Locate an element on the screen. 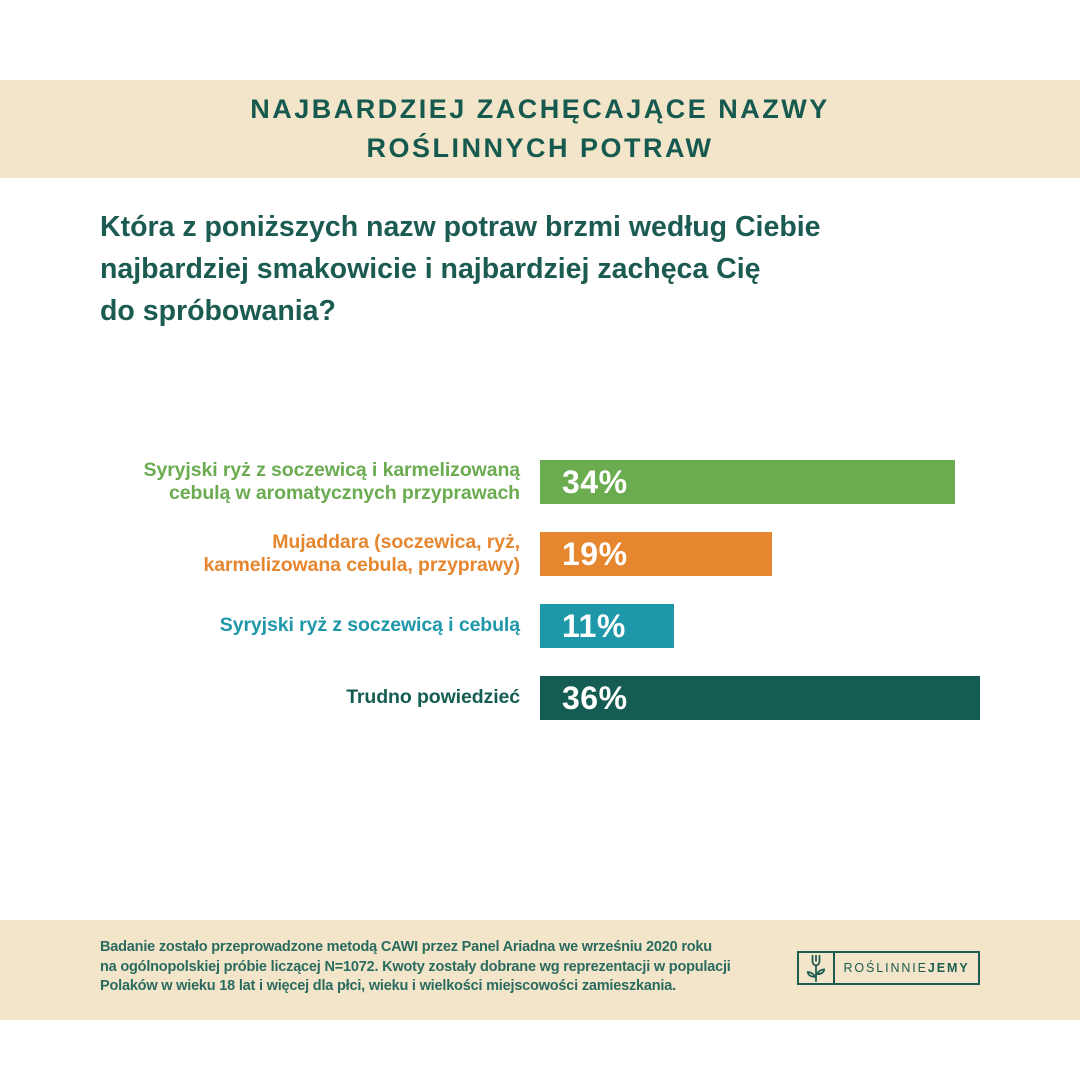 This screenshot has width=1080, height=1080. page-title-line-1: NAJBARDZIEJ ZACHĘCAJĄCE NAZWY is located at coordinates (540, 109).